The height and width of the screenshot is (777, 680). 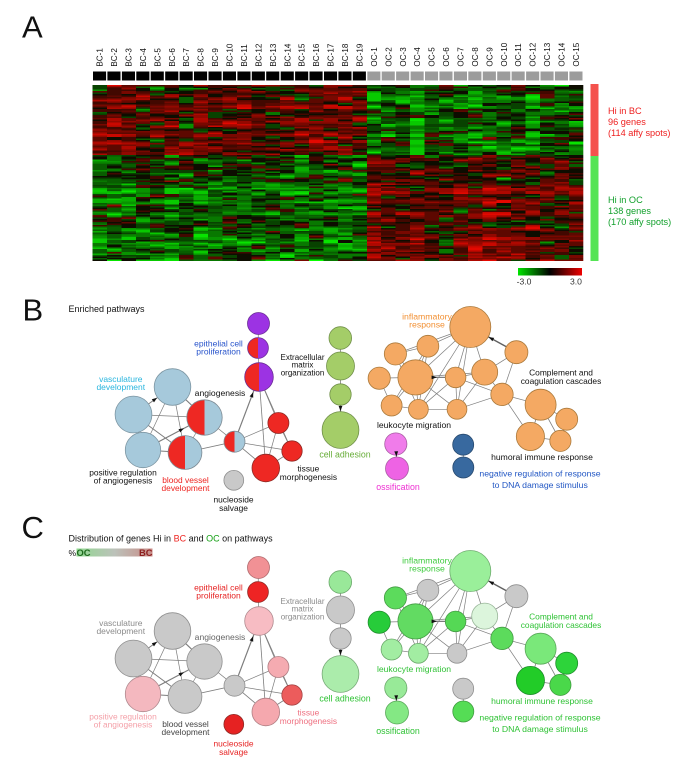 What do you see at coordinates (186, 57) in the screenshot?
I see `svg-text: BC-7` at bounding box center [186, 57].